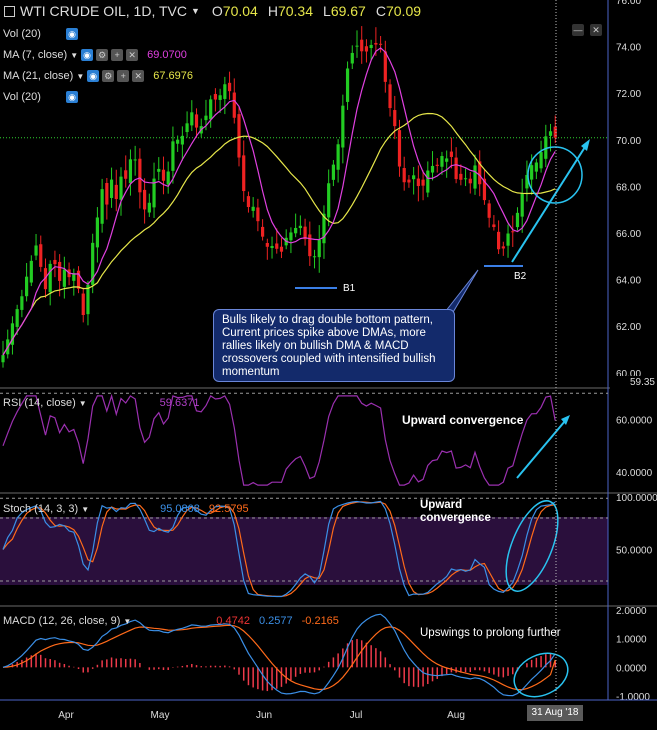 The height and width of the screenshot is (730, 657). I want to click on stoch-k-value: 95.0808, so click(180, 509).